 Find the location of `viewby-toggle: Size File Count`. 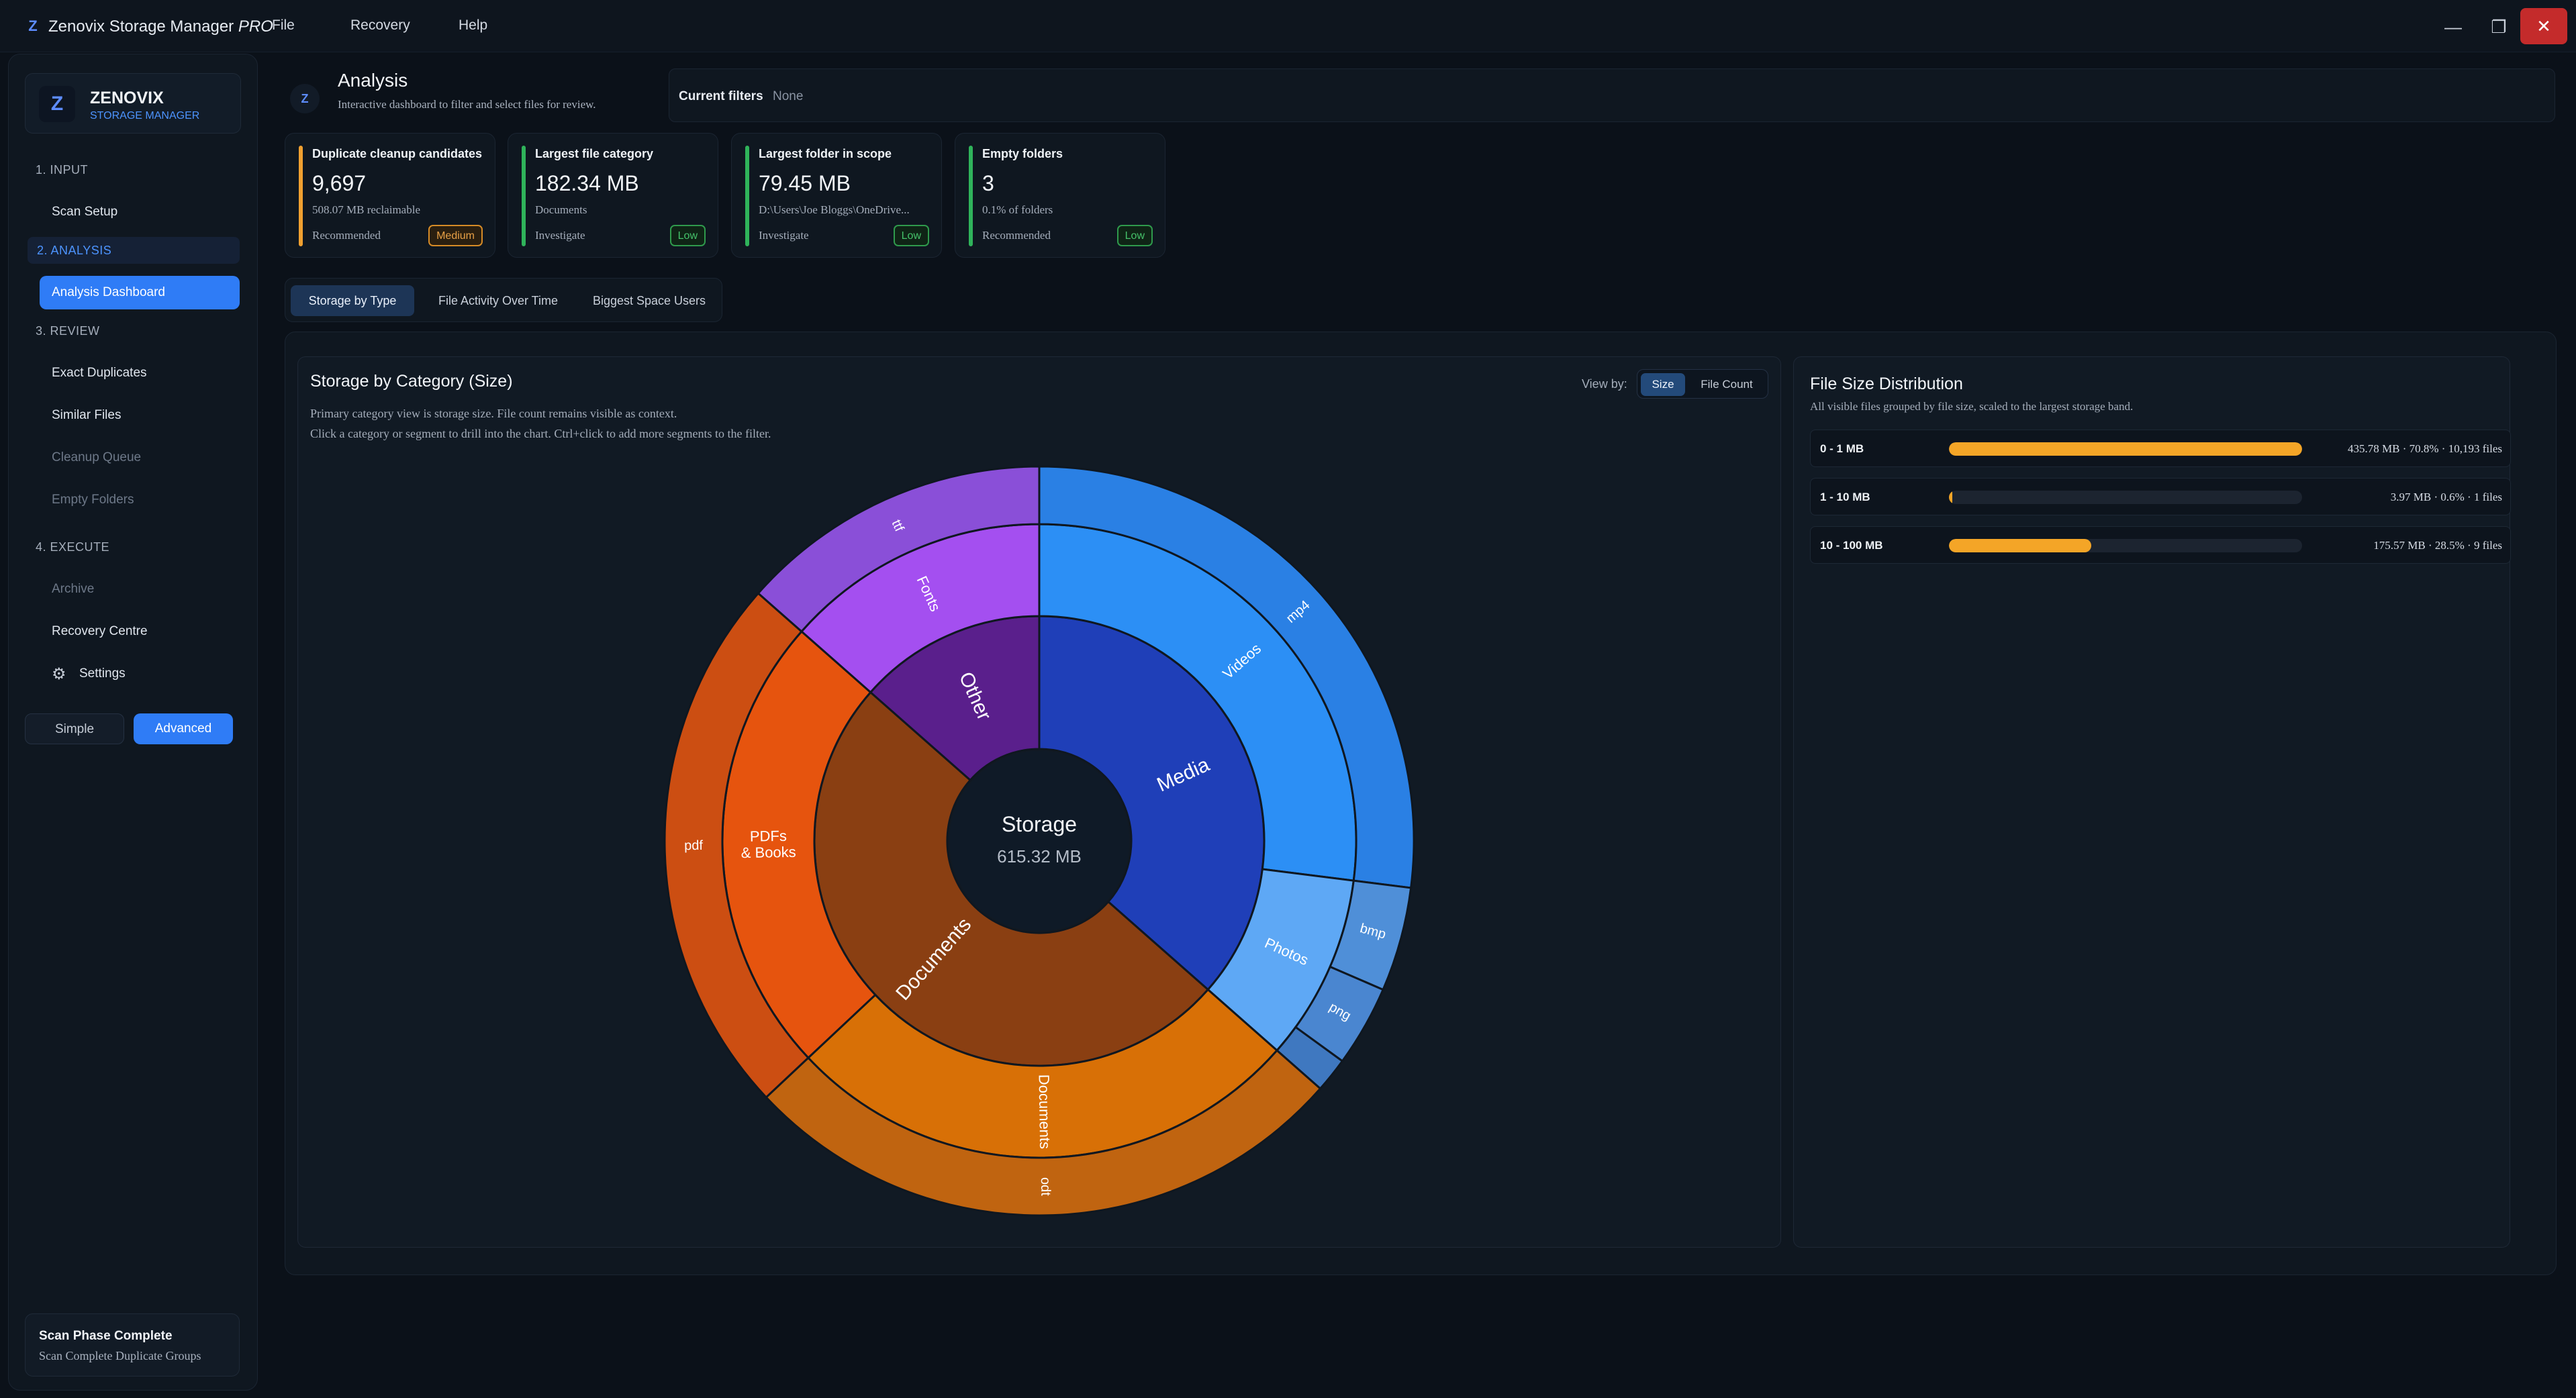

viewby-toggle: Size File Count is located at coordinates (1702, 384).